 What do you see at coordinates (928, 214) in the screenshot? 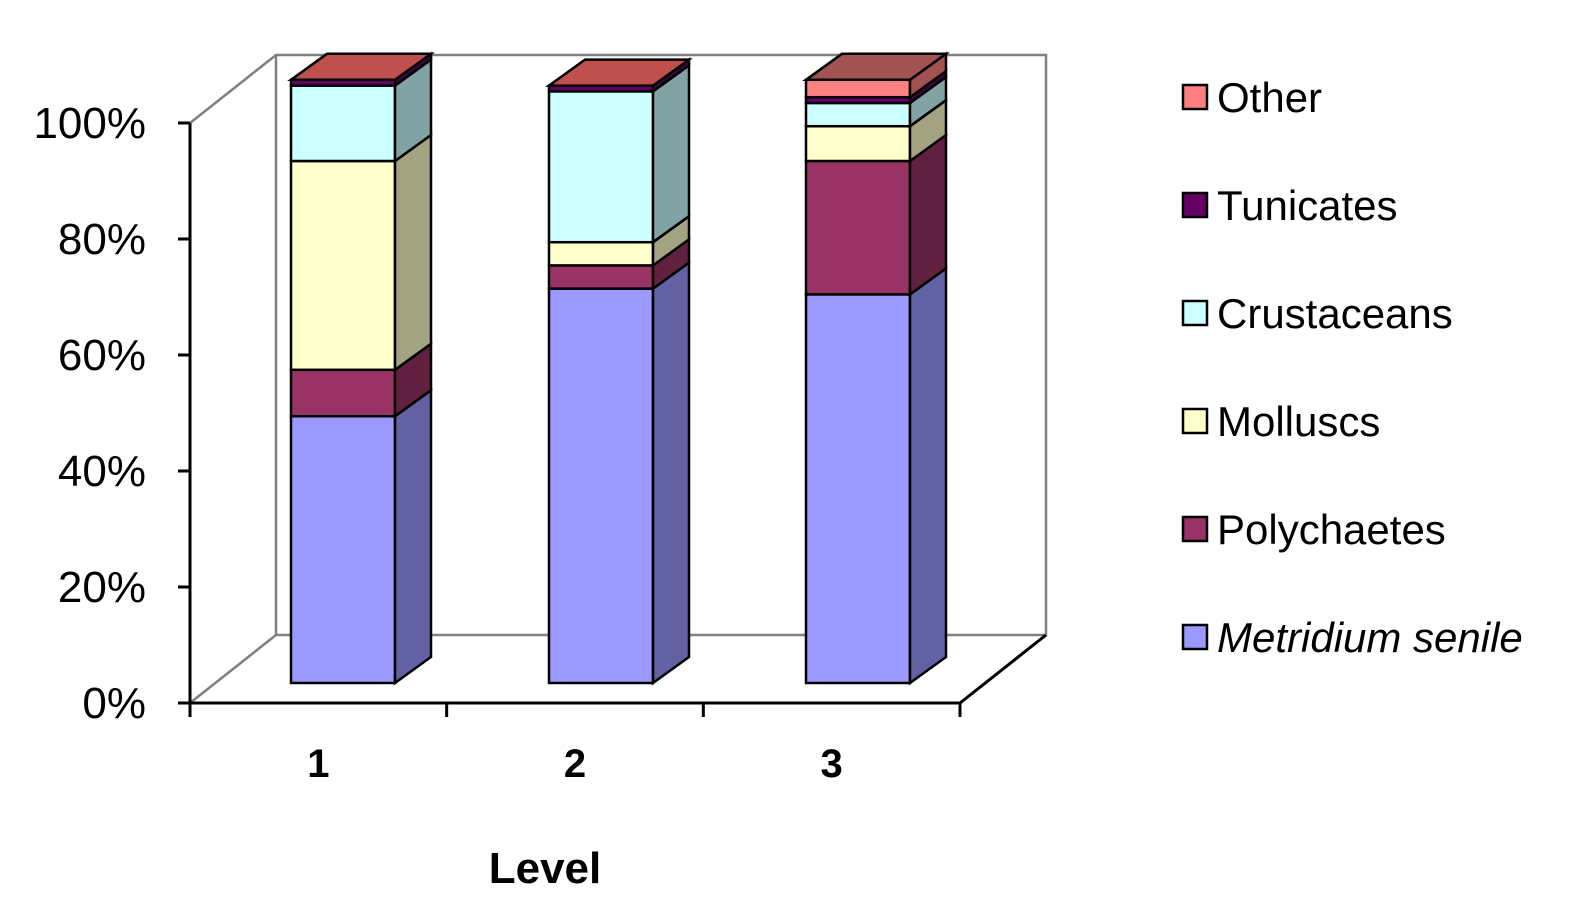
I see `bar-segment-polychaetes-side` at bounding box center [928, 214].